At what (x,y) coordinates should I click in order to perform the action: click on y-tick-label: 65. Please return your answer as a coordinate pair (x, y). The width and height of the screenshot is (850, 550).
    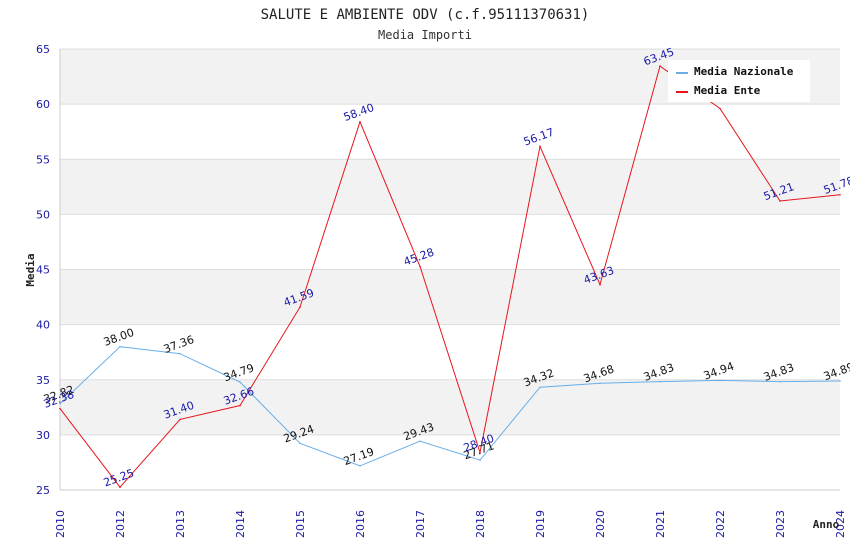
    Looking at the image, I should click on (43, 49).